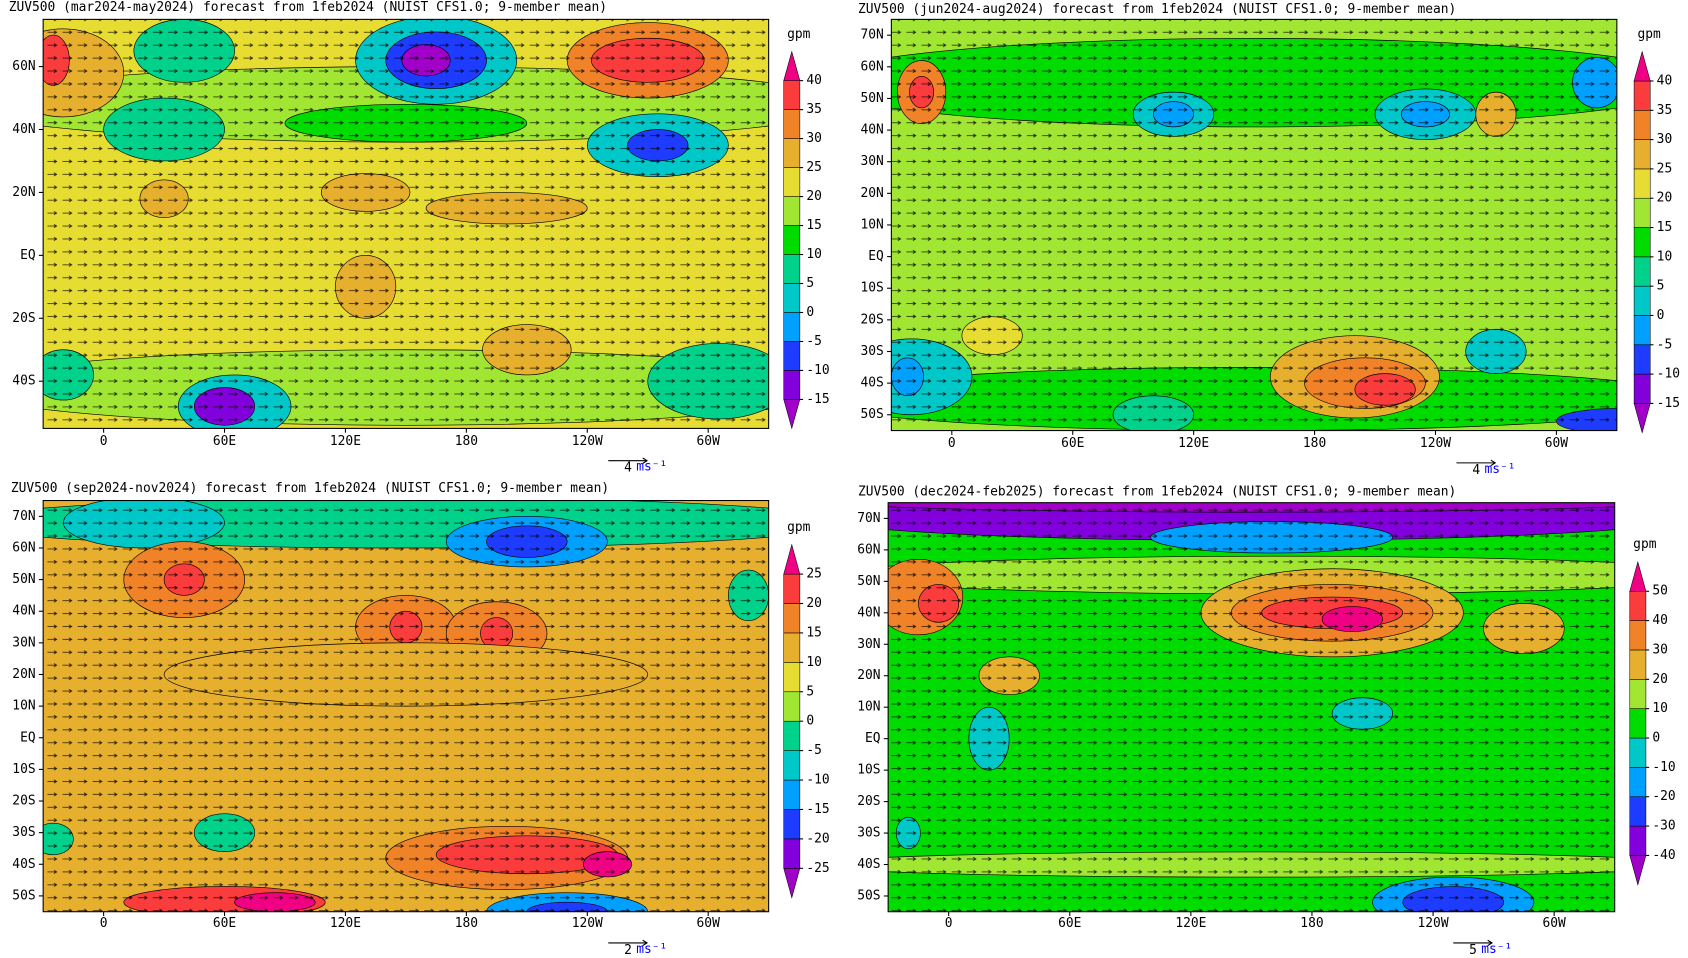 The height and width of the screenshot is (958, 1688). I want to click on colorbar-label: 35, so click(1665, 110).